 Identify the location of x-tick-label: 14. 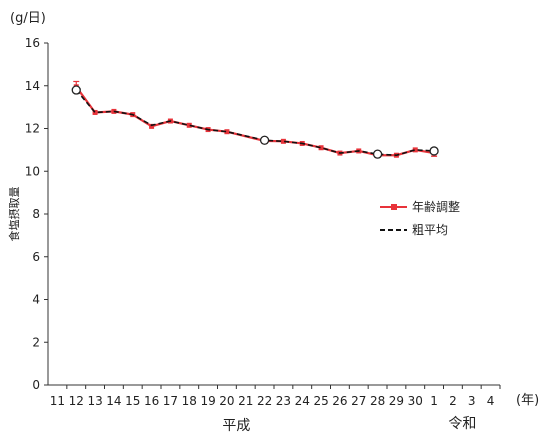
(113, 401).